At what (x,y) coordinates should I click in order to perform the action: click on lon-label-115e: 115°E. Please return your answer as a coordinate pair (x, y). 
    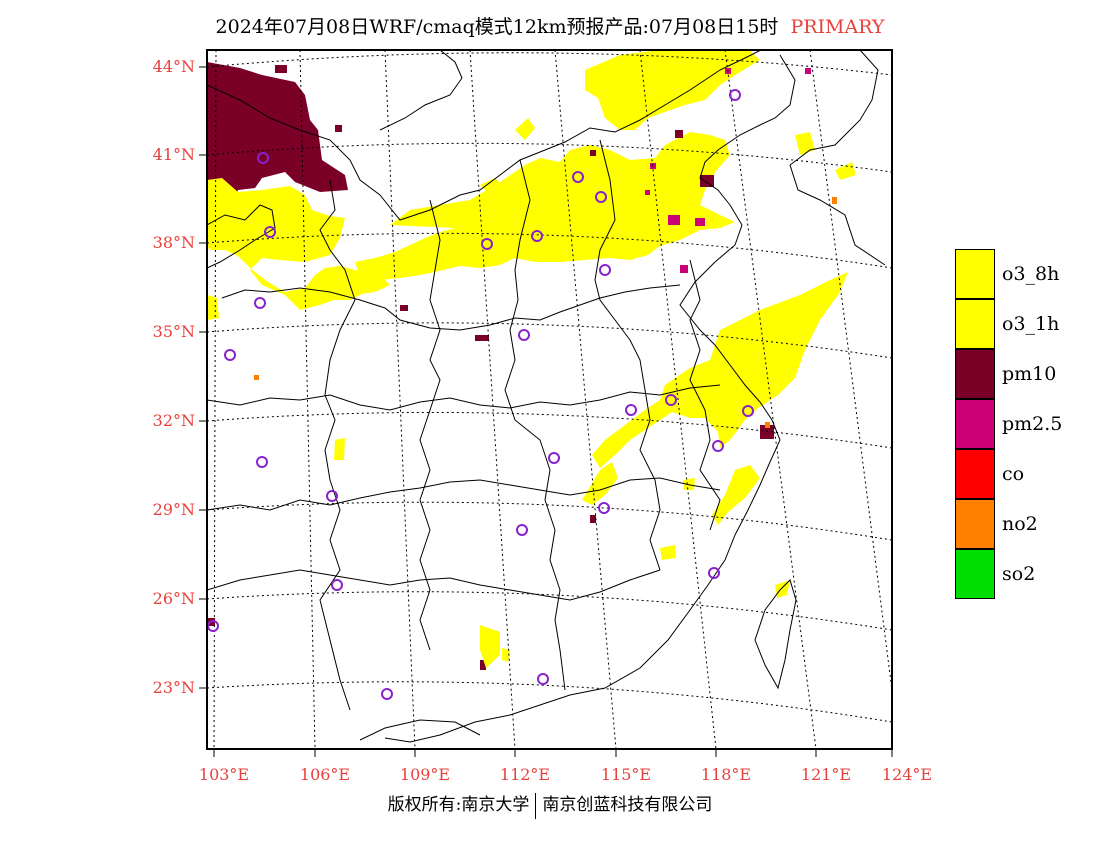
    Looking at the image, I should click on (626, 774).